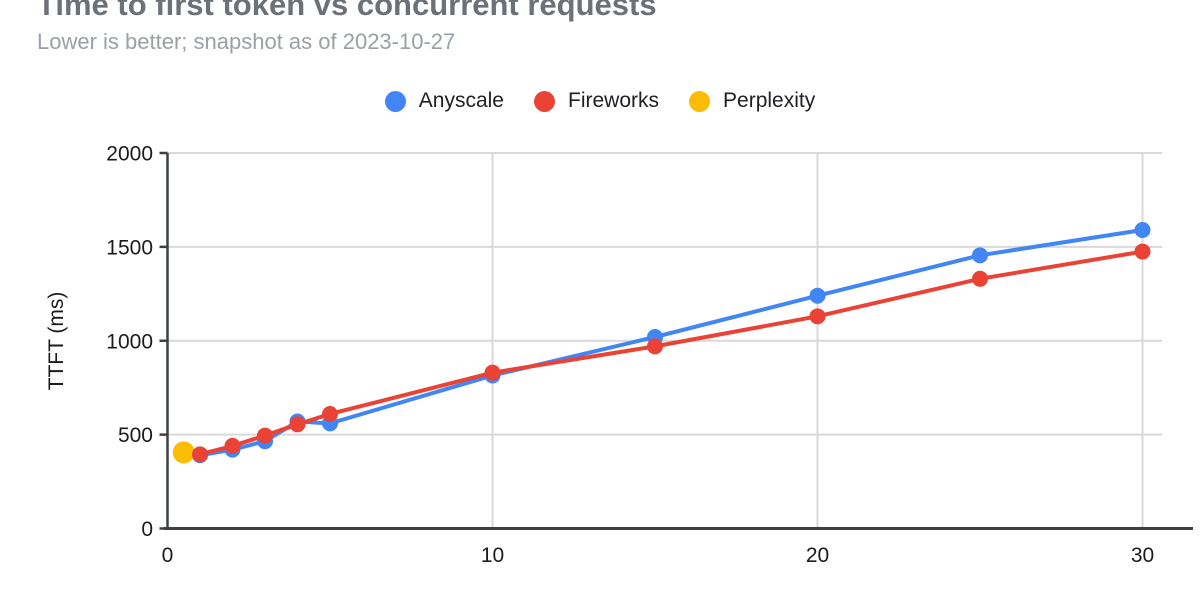 This screenshot has height=600, width=1200. I want to click on y-tick-label: 1000, so click(129, 341).